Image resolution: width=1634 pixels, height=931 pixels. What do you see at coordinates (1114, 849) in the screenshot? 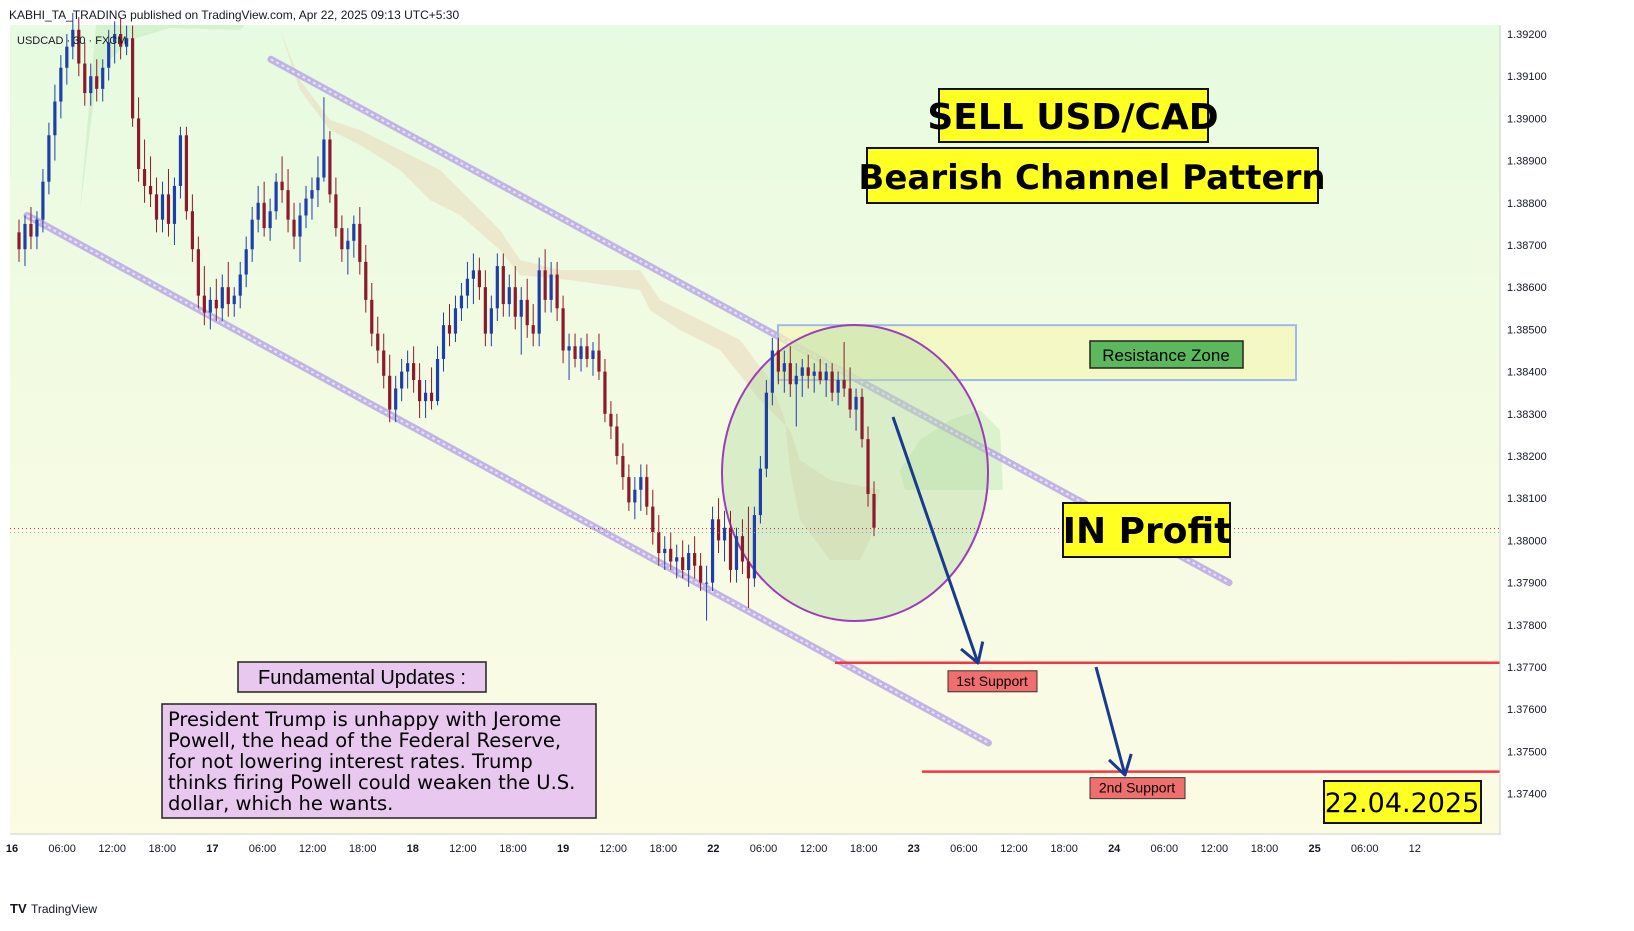
I see `time-tick-label: 24` at bounding box center [1114, 849].